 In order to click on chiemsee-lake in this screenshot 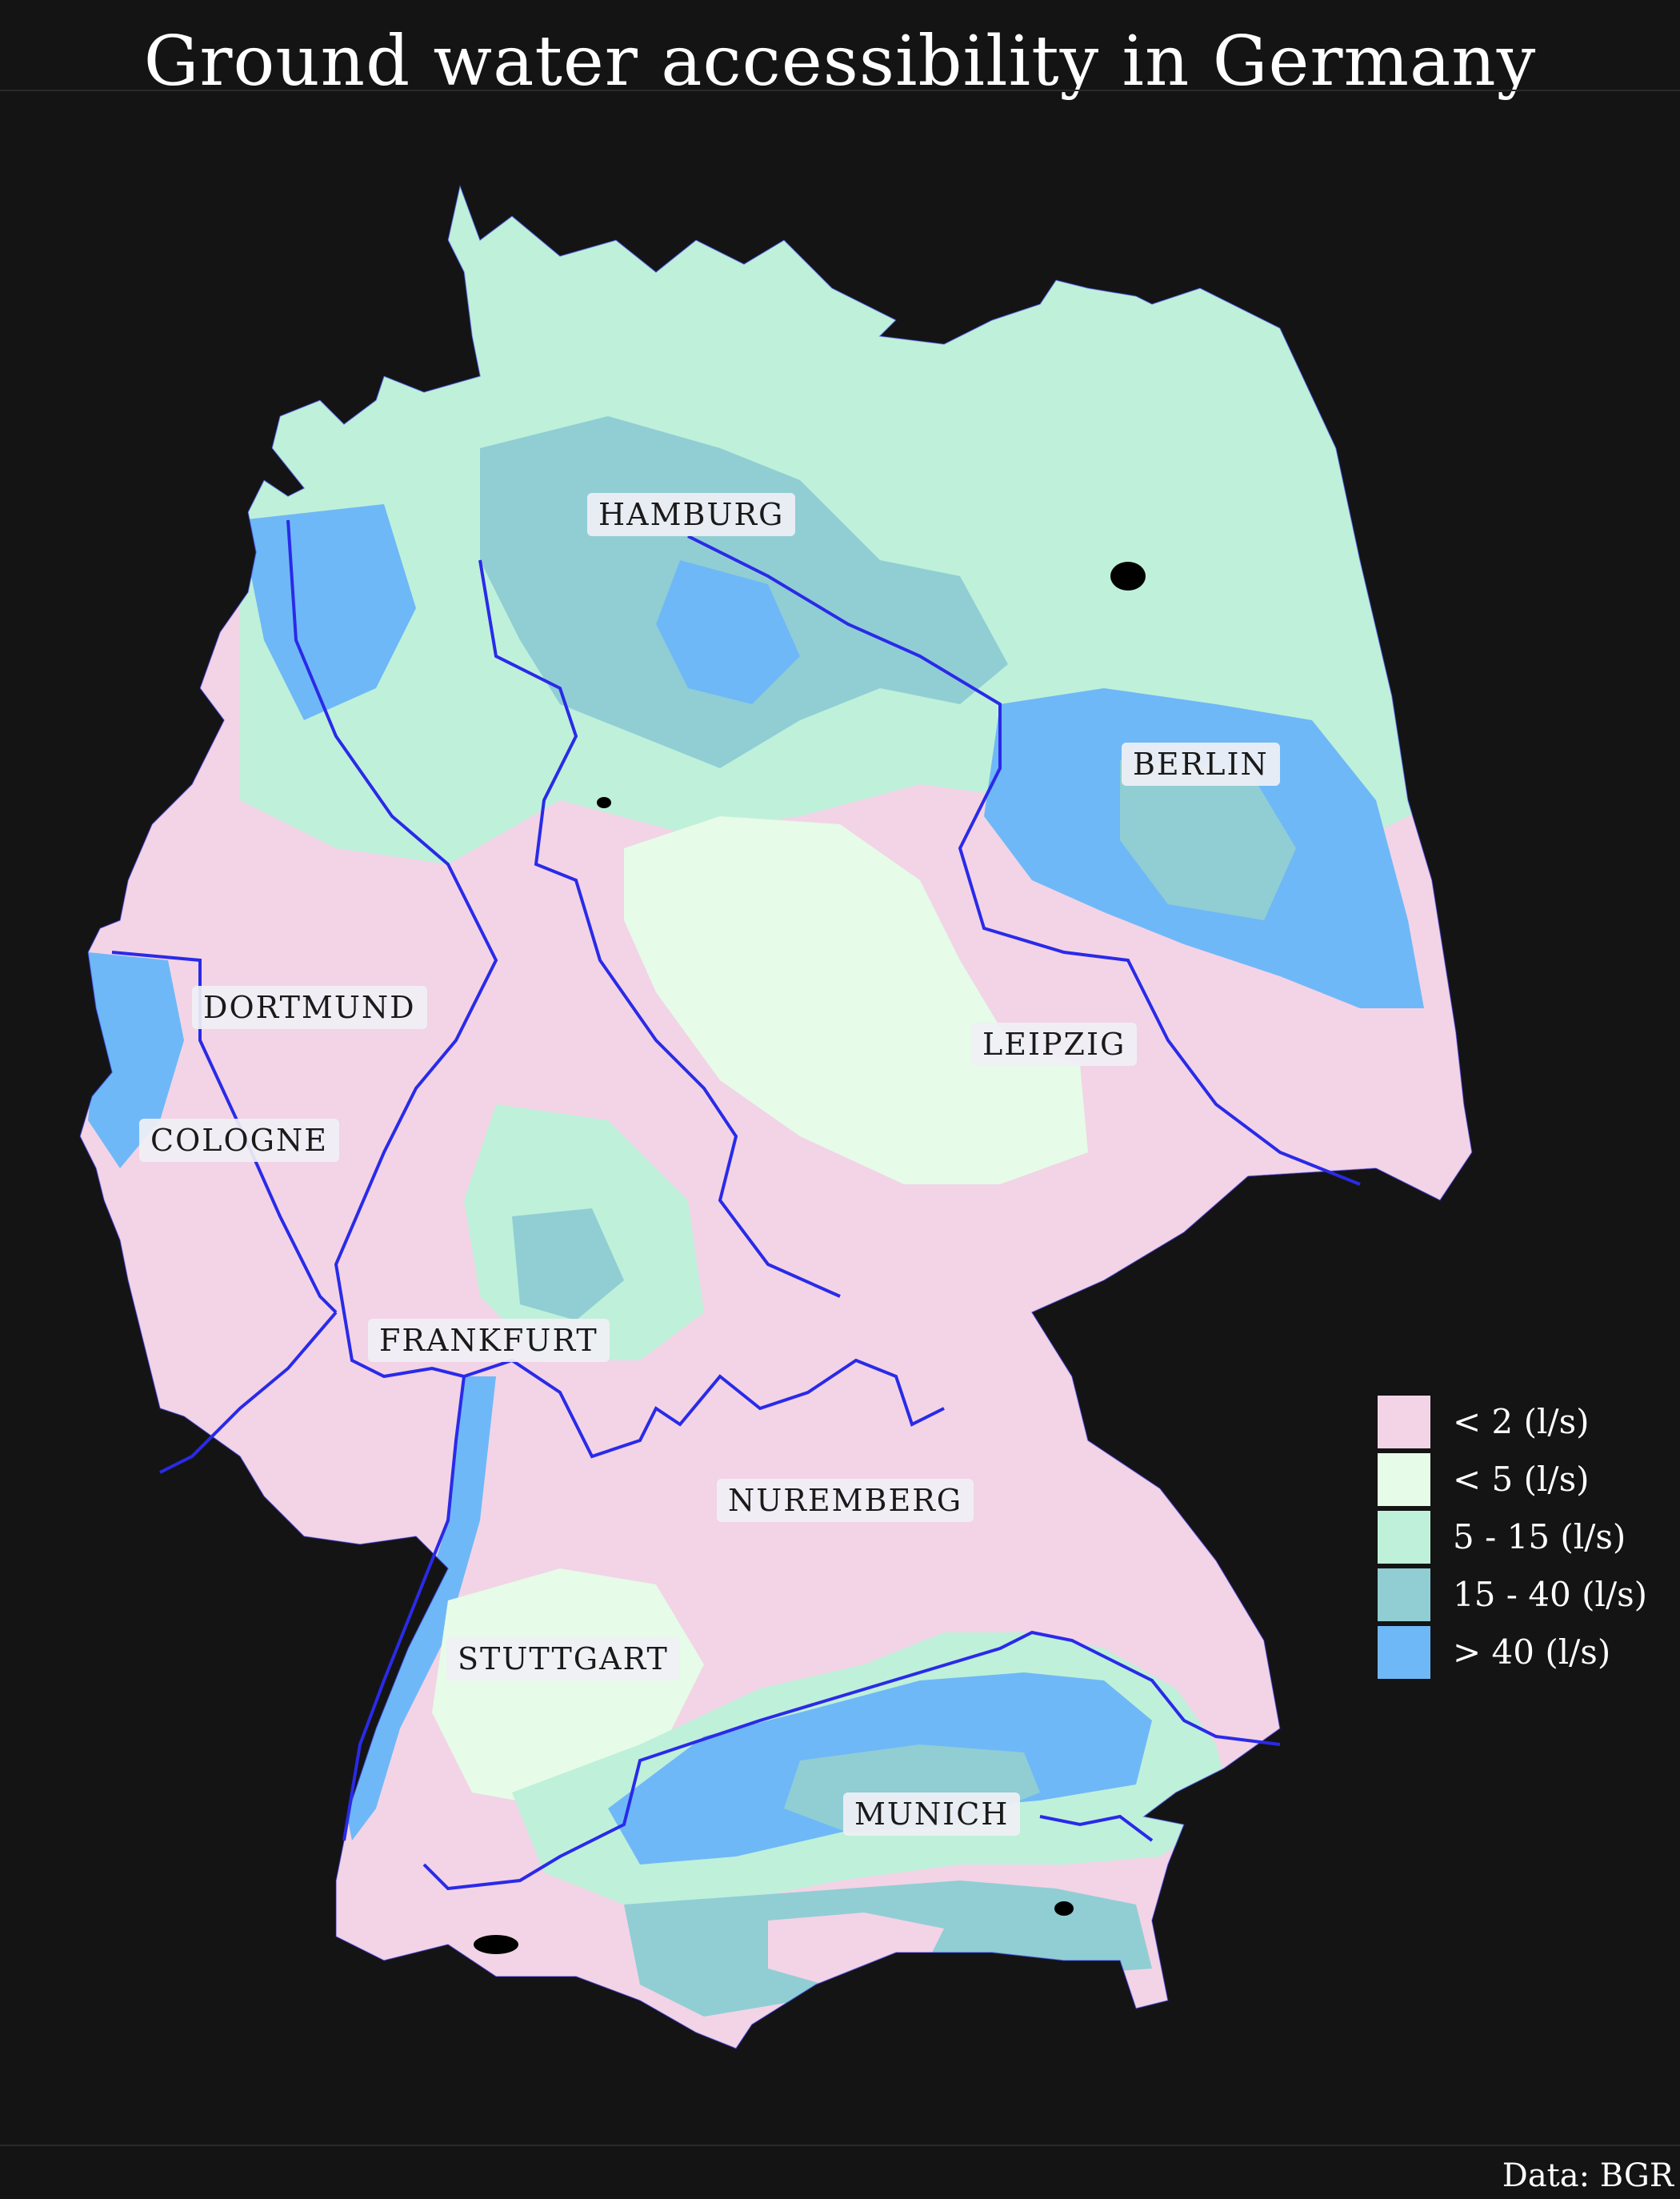, I will do `click(1064, 1908)`.